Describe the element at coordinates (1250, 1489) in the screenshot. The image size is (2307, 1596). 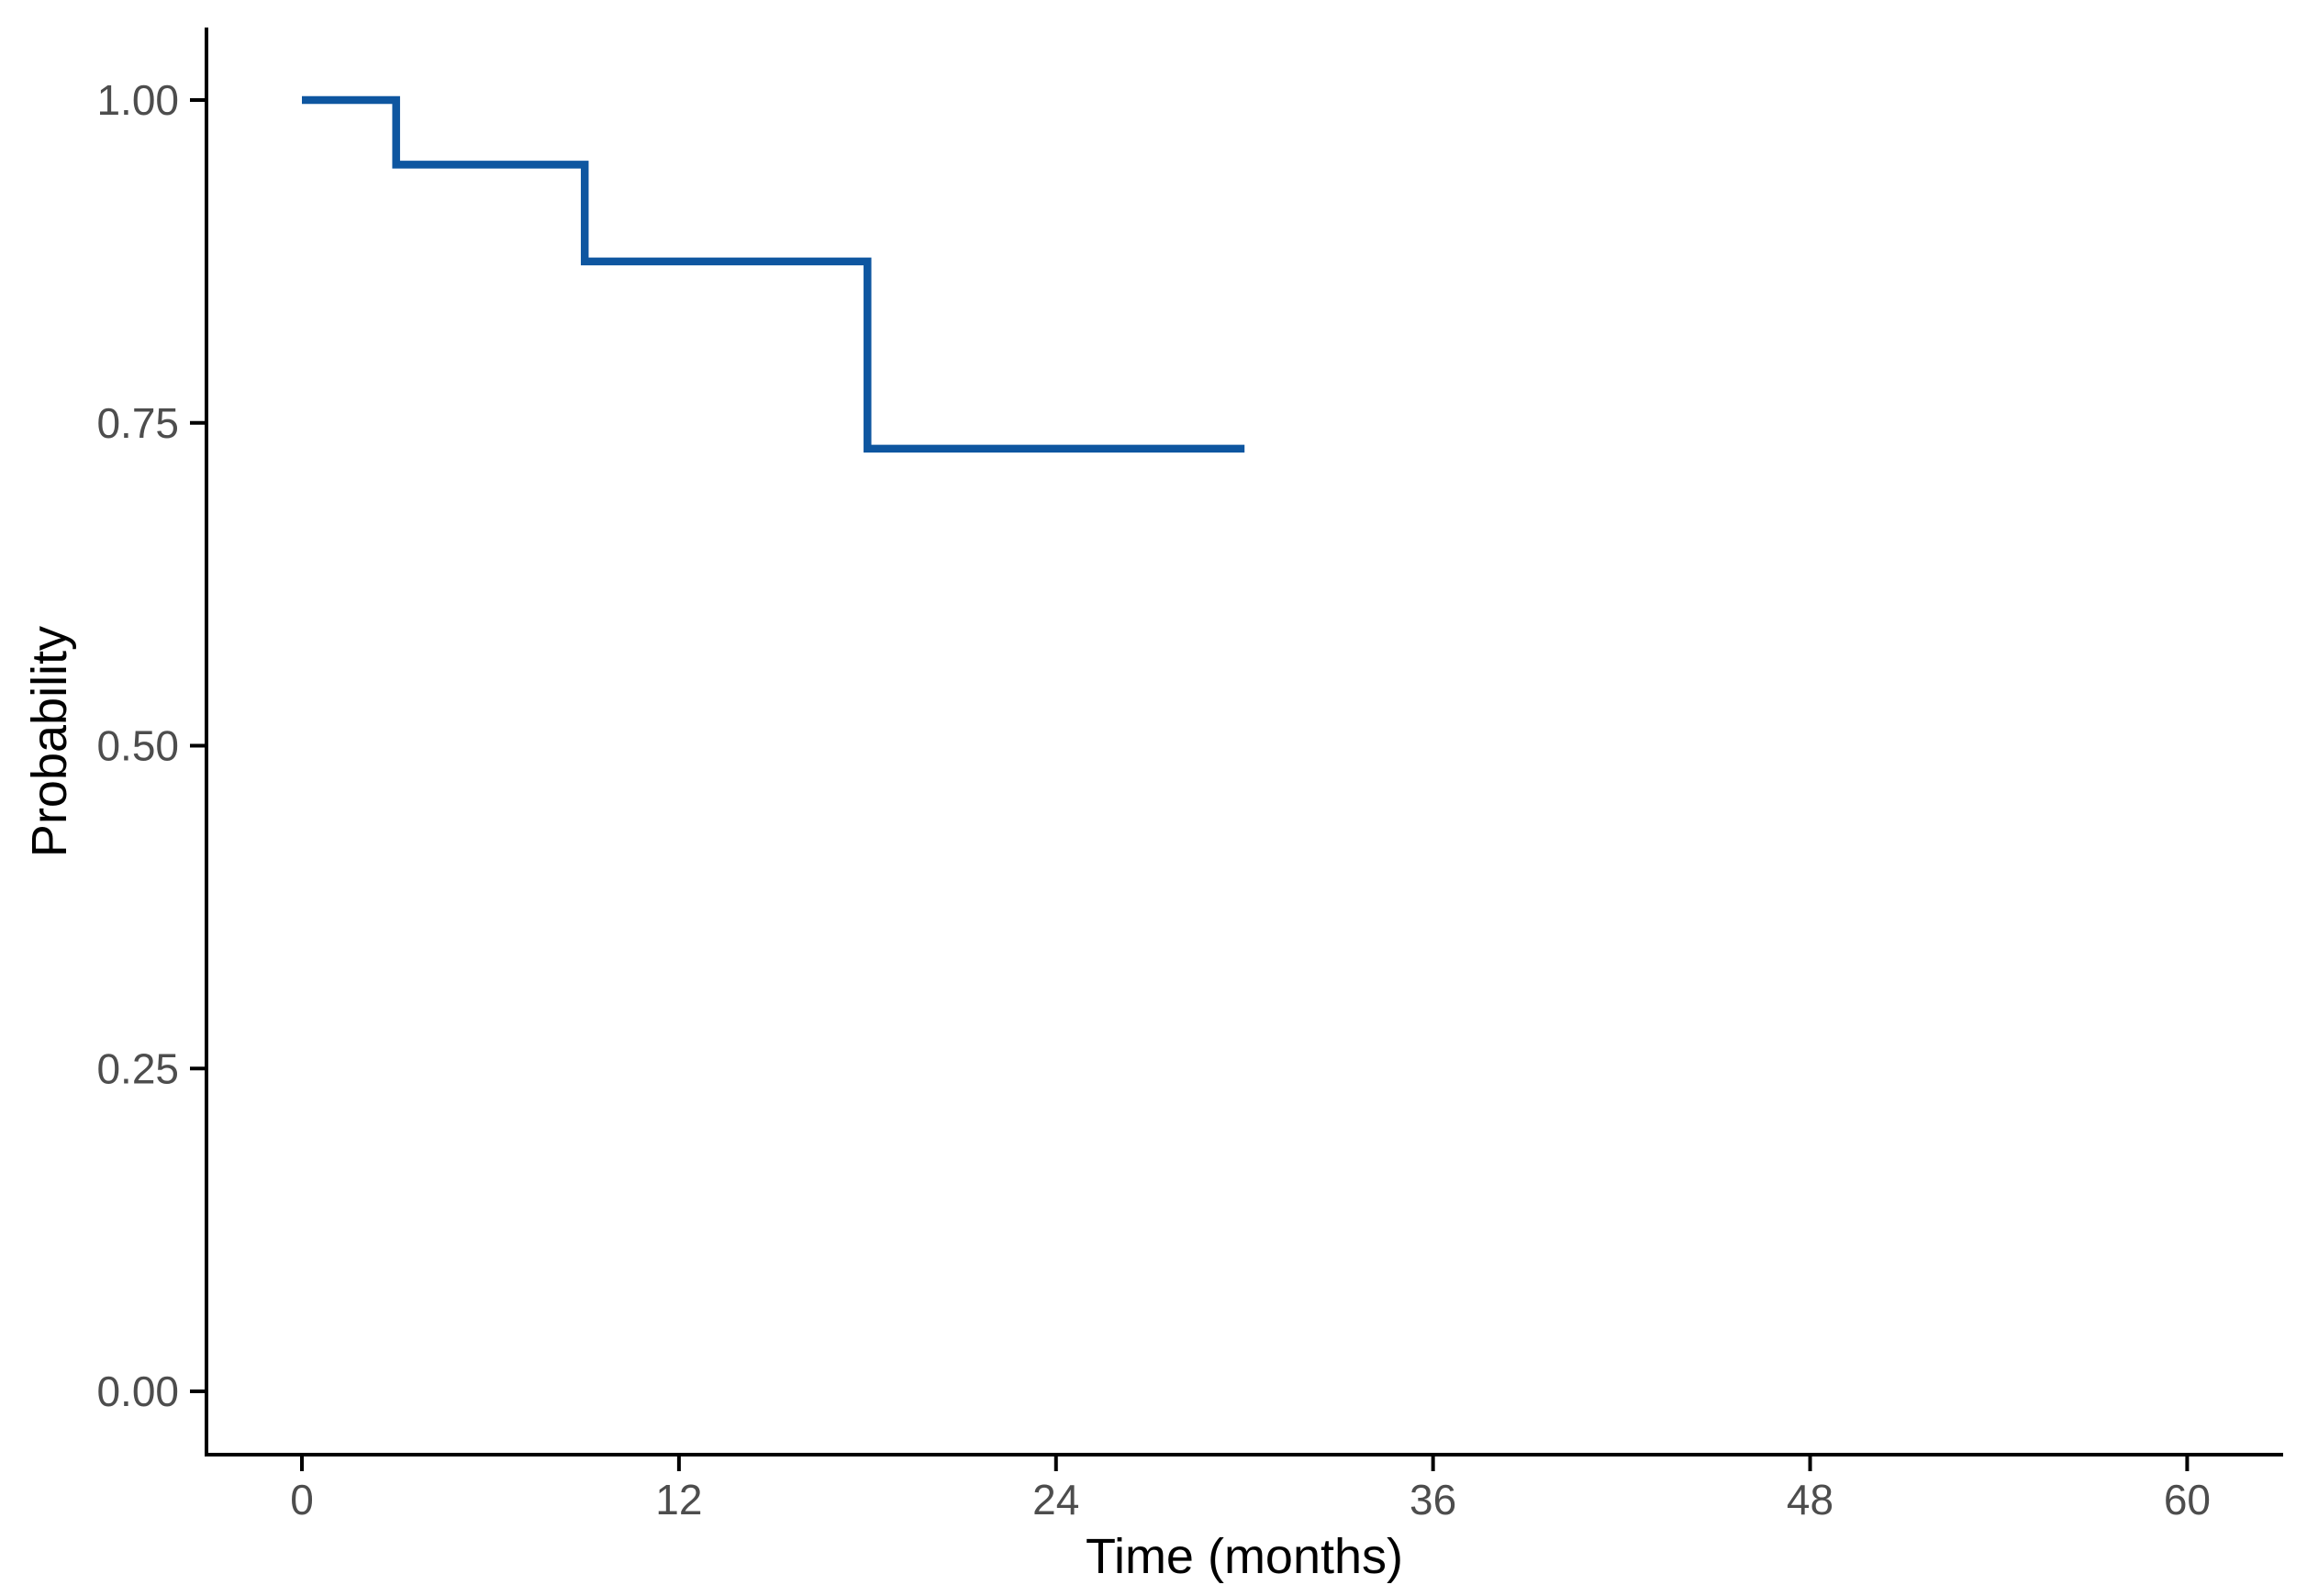
I see `x-axis-ticks: 0 12 24 36 48 60` at that location.